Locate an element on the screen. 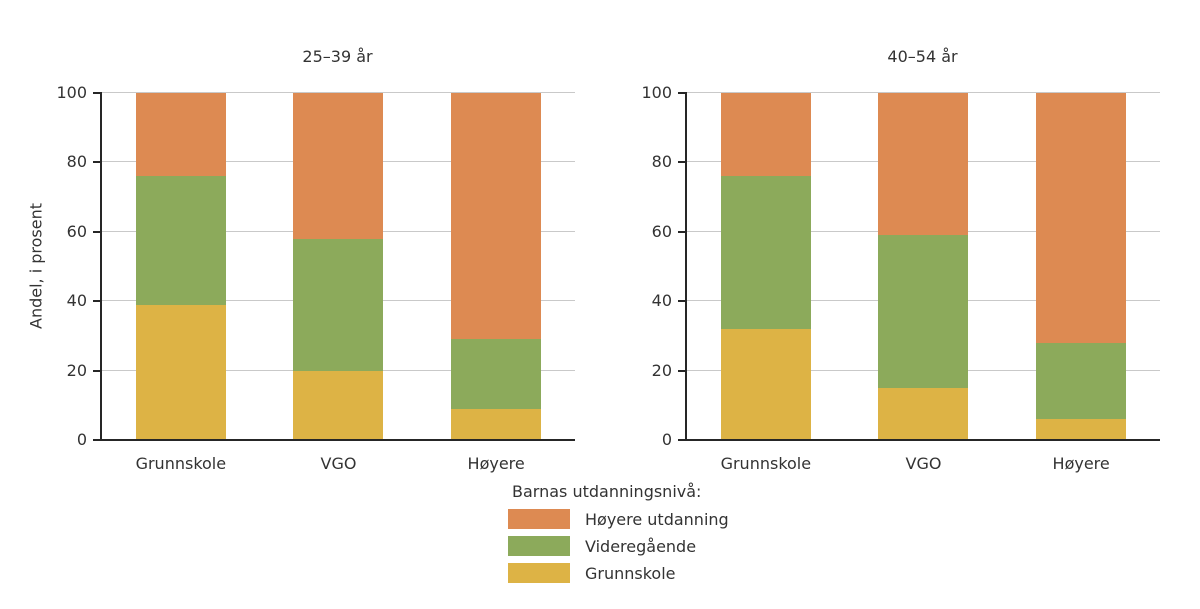 This screenshot has height=609, width=1200. legend-row: Grunnskole is located at coordinates (618, 573).